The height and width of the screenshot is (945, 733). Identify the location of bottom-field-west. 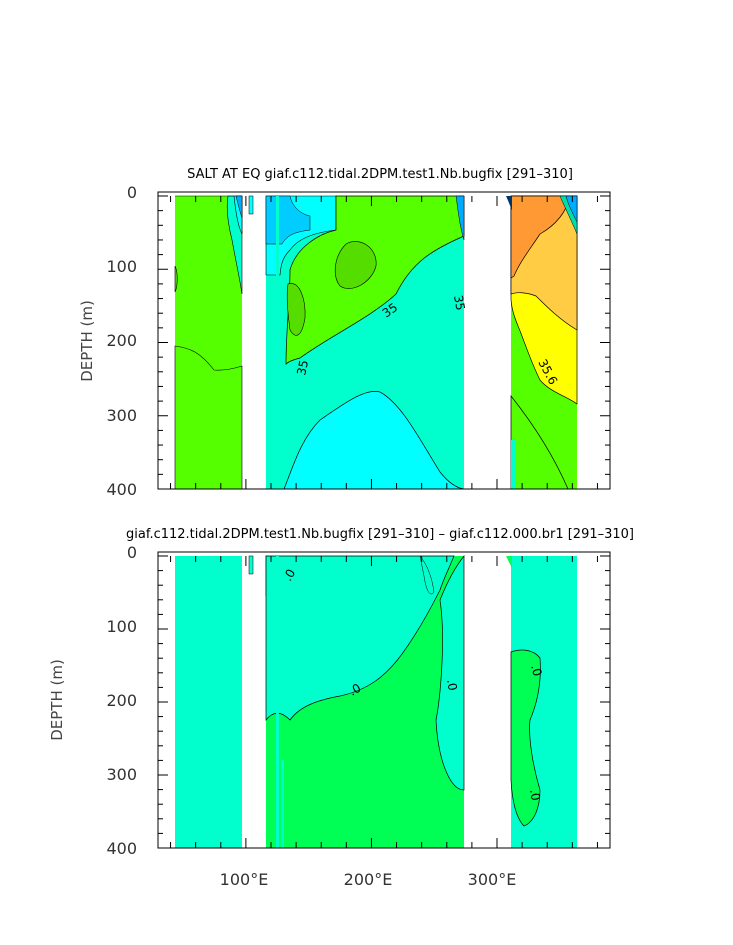
(208, 702).